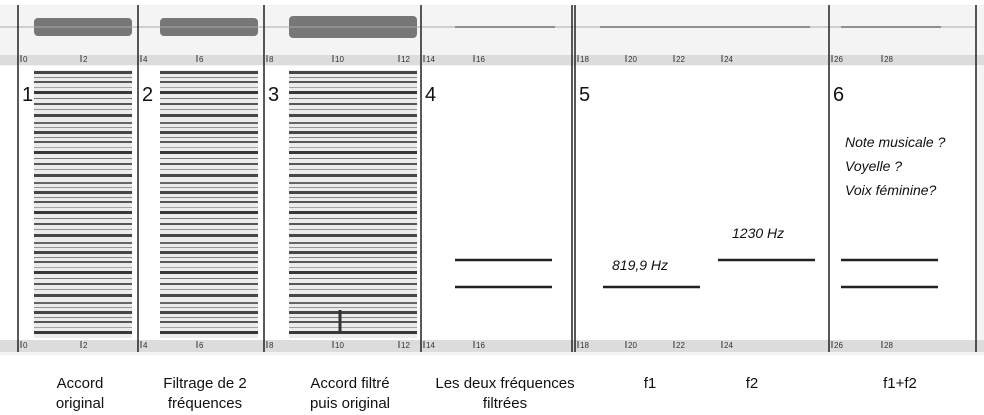 This screenshot has width=984, height=415. Describe the element at coordinates (504, 383) in the screenshot. I see `caption: Les deux fréquences` at that location.